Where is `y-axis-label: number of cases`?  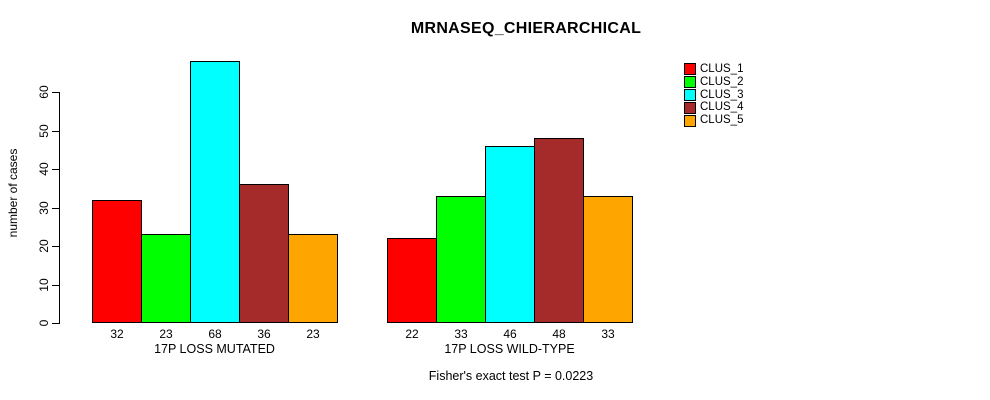 y-axis-label: number of cases is located at coordinates (13, 193).